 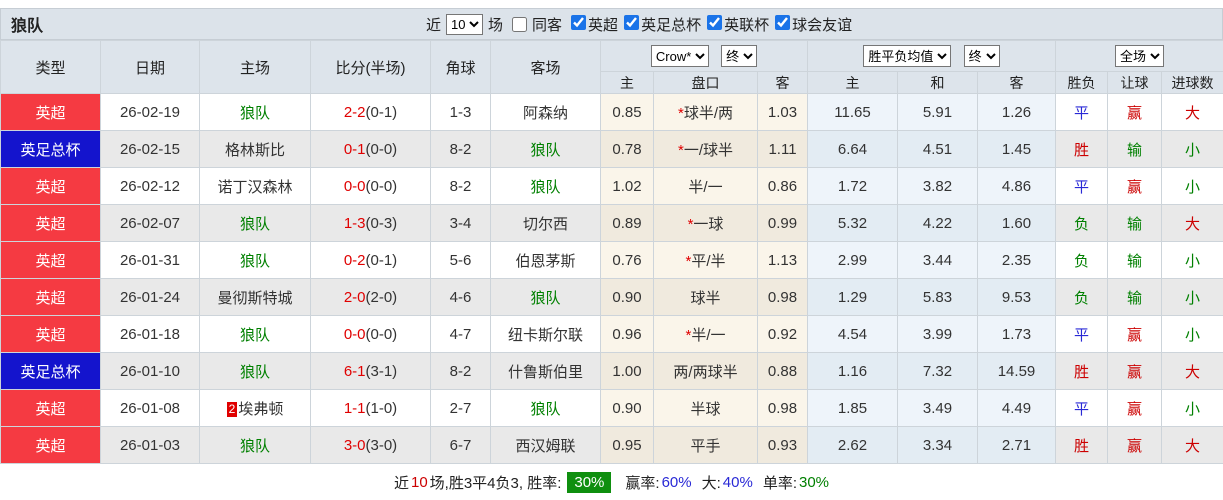 What do you see at coordinates (938, 334) in the screenshot?
I see `avg-draw: 3.99` at bounding box center [938, 334].